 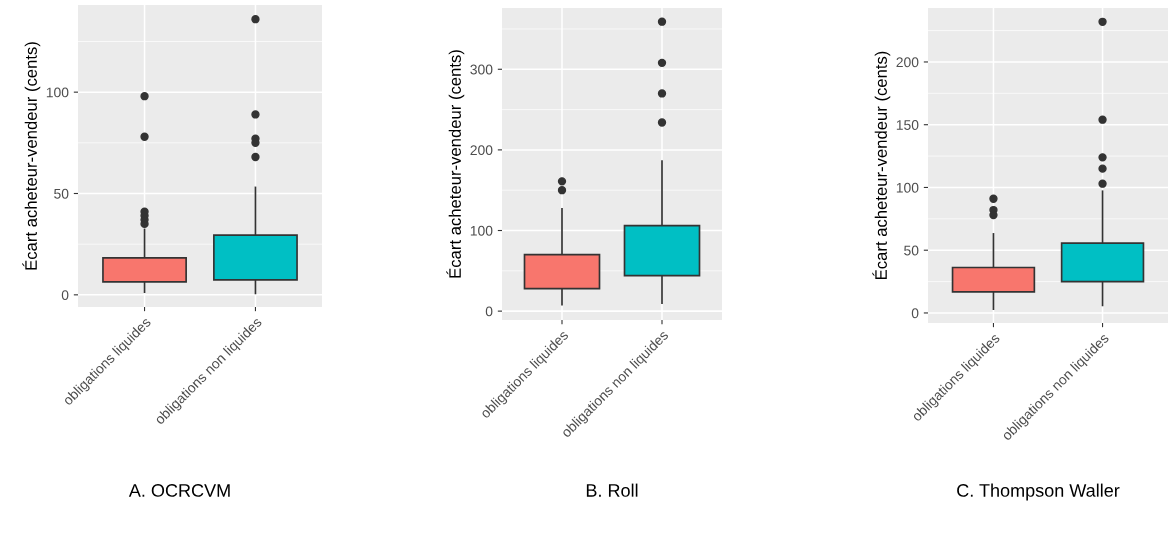 What do you see at coordinates (1038, 492) in the screenshot?
I see `text: C. Thompson Waller` at bounding box center [1038, 492].